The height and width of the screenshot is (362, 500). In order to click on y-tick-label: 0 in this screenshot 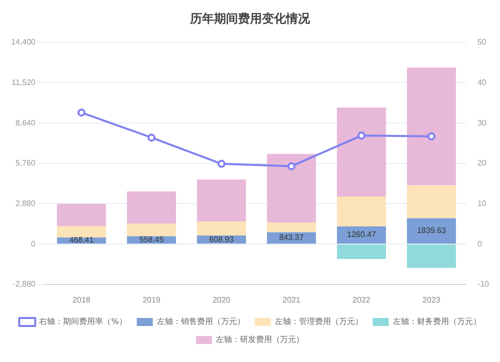, I will do `click(33, 243)`.